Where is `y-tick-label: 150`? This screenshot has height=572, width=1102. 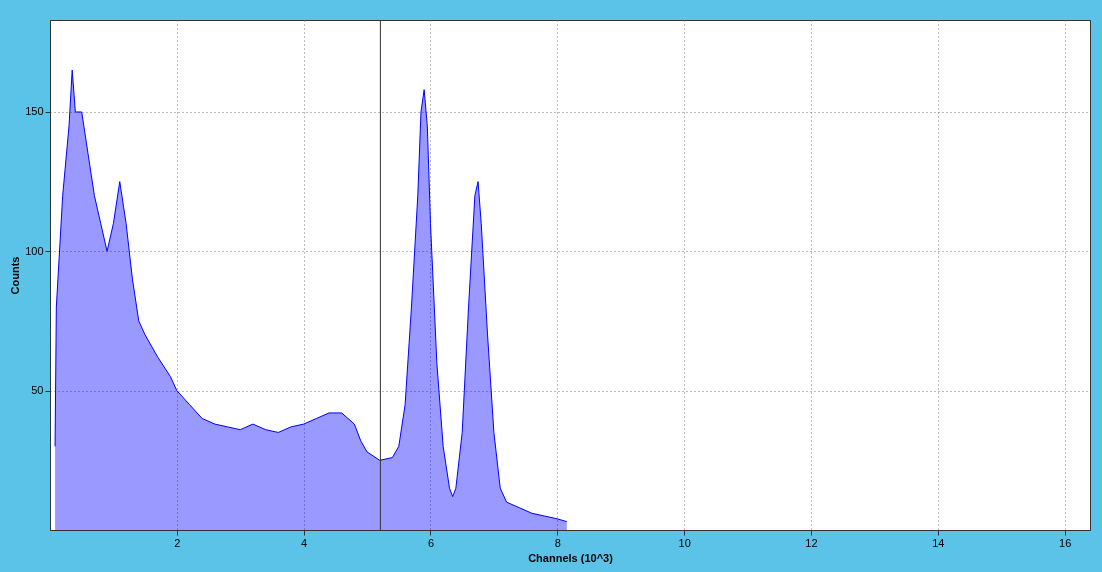 y-tick-label: 150 is located at coordinates (34, 111).